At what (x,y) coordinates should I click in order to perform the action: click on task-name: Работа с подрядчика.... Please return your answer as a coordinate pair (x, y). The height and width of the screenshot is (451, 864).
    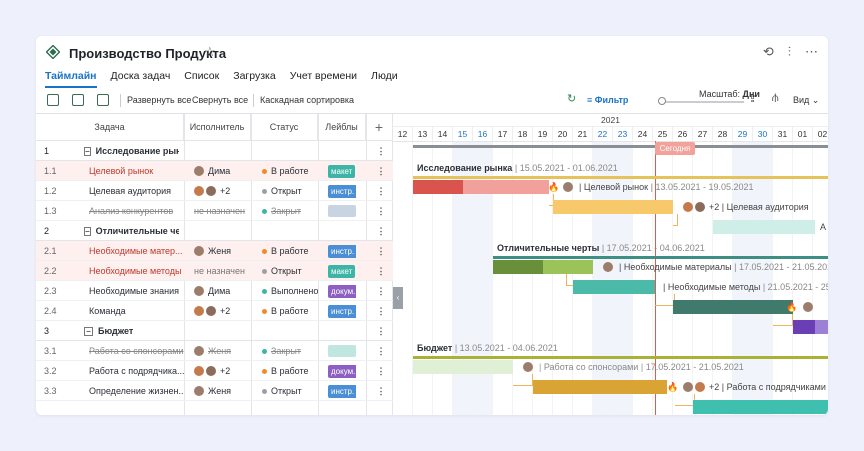
    Looking at the image, I should click on (136, 371).